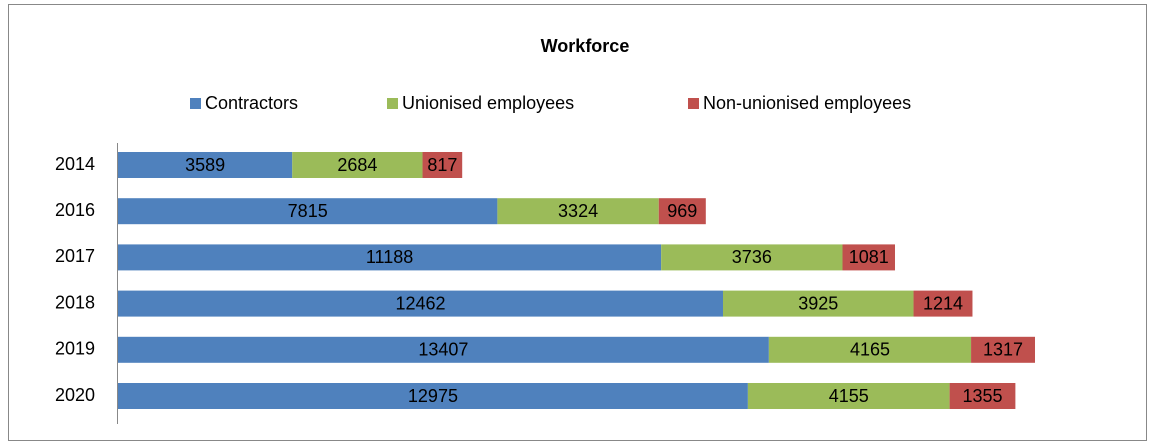 Image resolution: width=1153 pixels, height=447 pixels. I want to click on data-label: 4155, so click(849, 396).